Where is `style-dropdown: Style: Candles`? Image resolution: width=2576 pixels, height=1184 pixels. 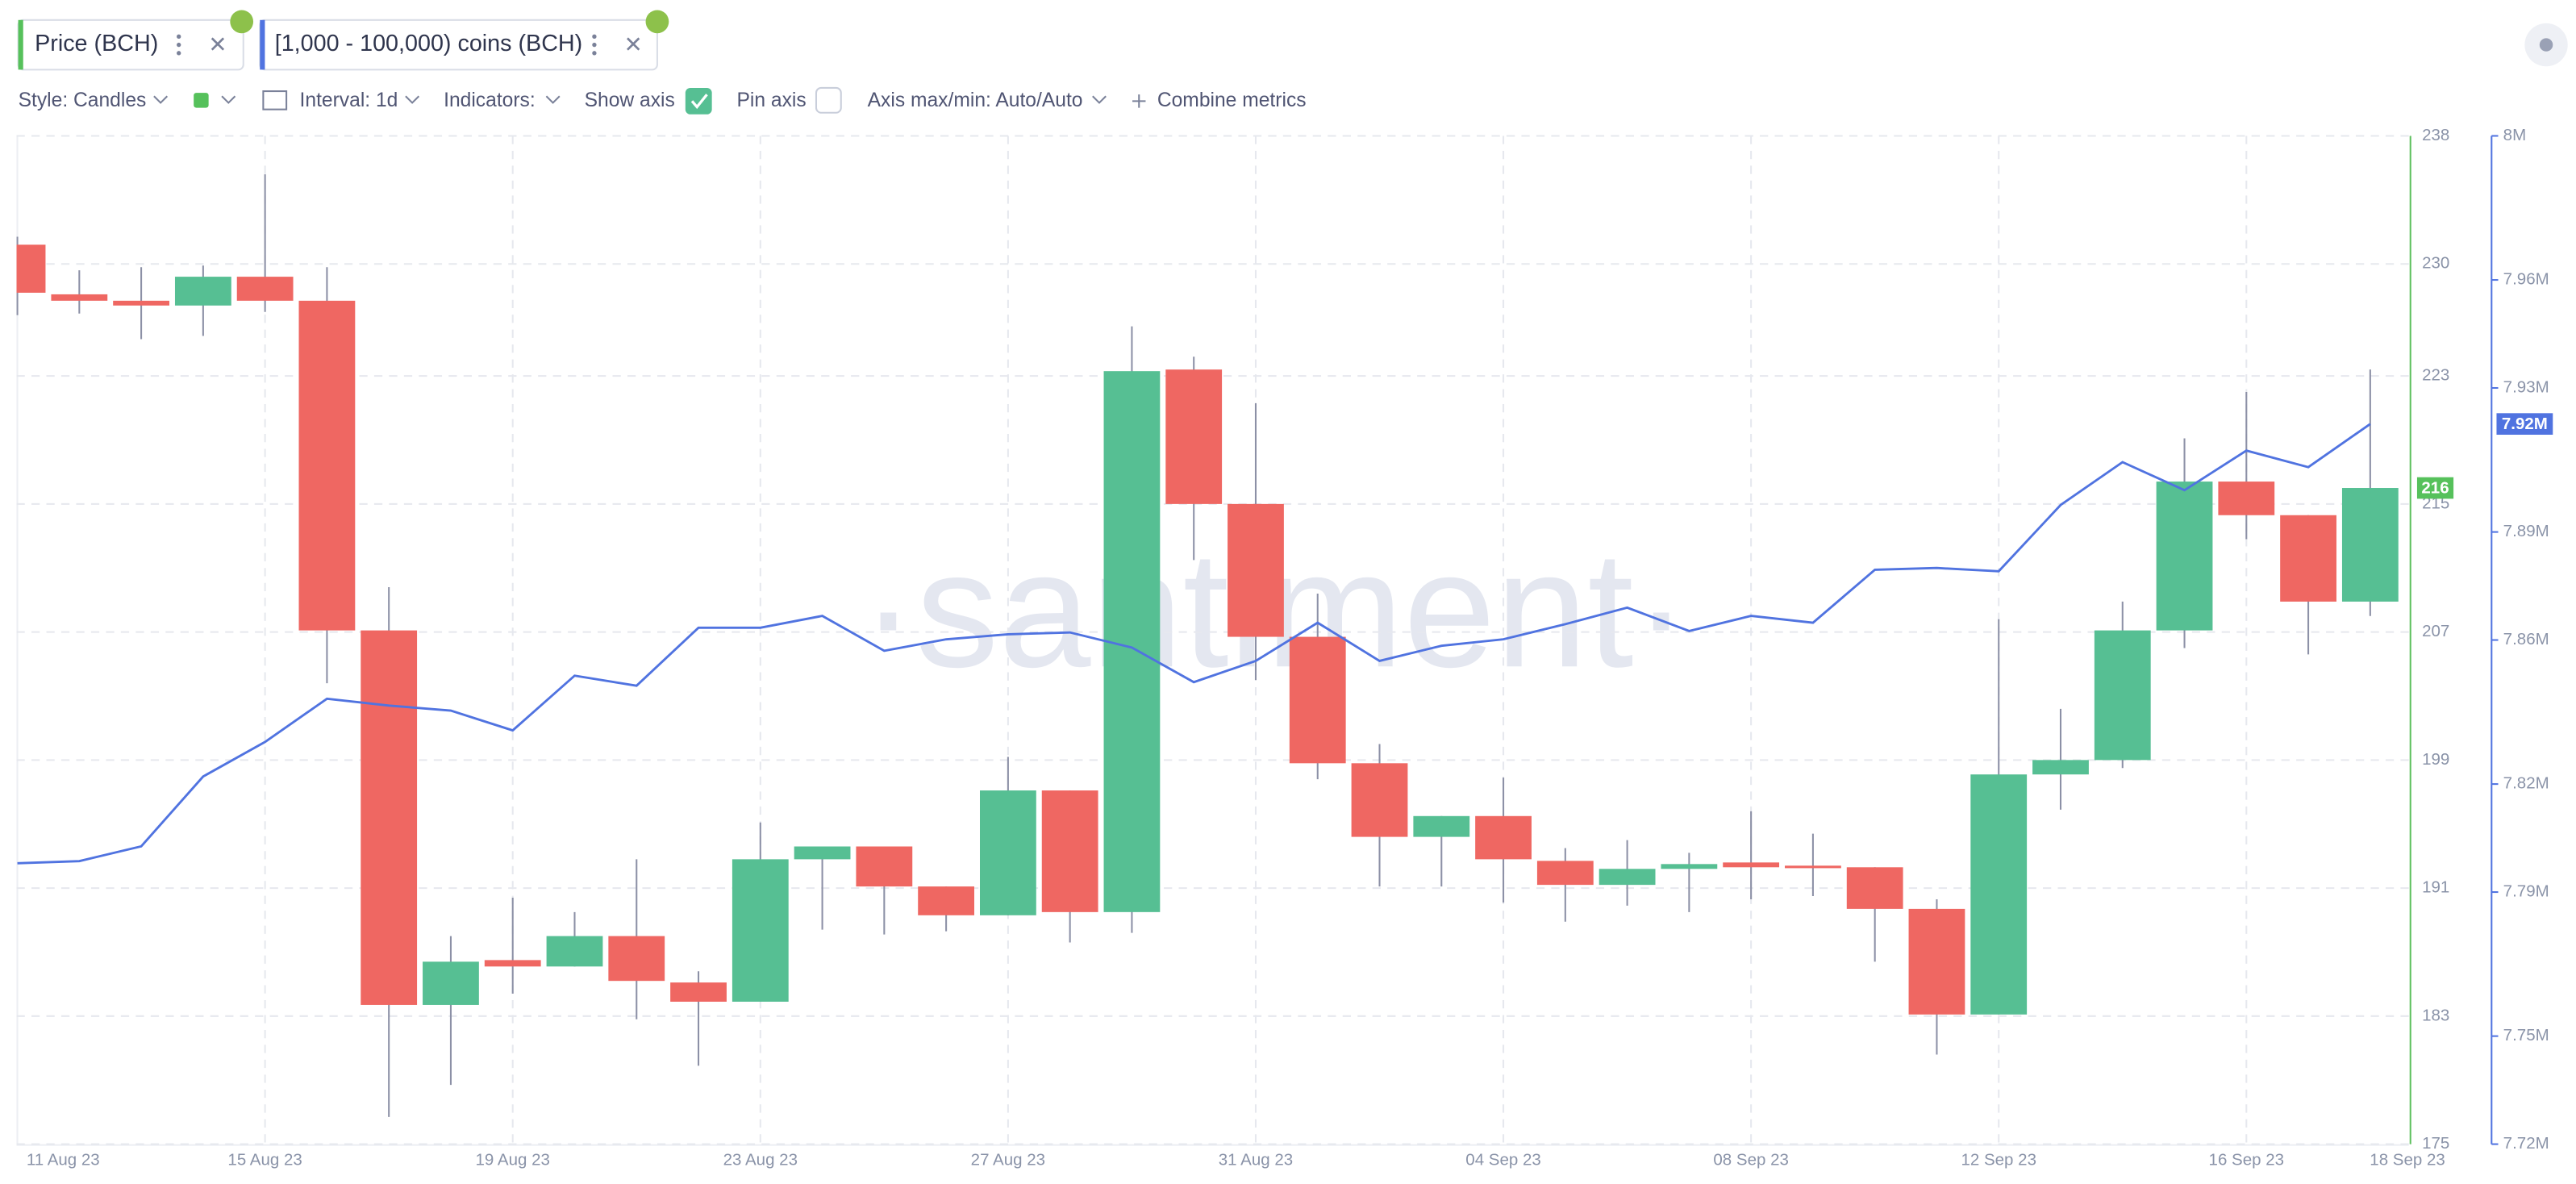 style-dropdown: Style: Candles is located at coordinates (83, 100).